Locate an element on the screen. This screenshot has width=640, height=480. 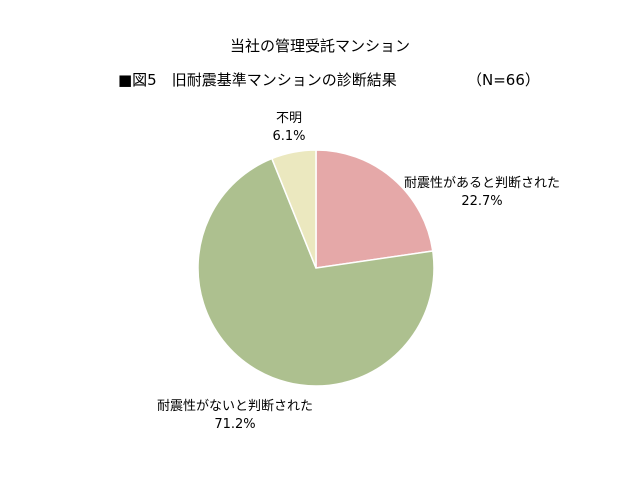
pie-slice-unknown is located at coordinates (293, 209).